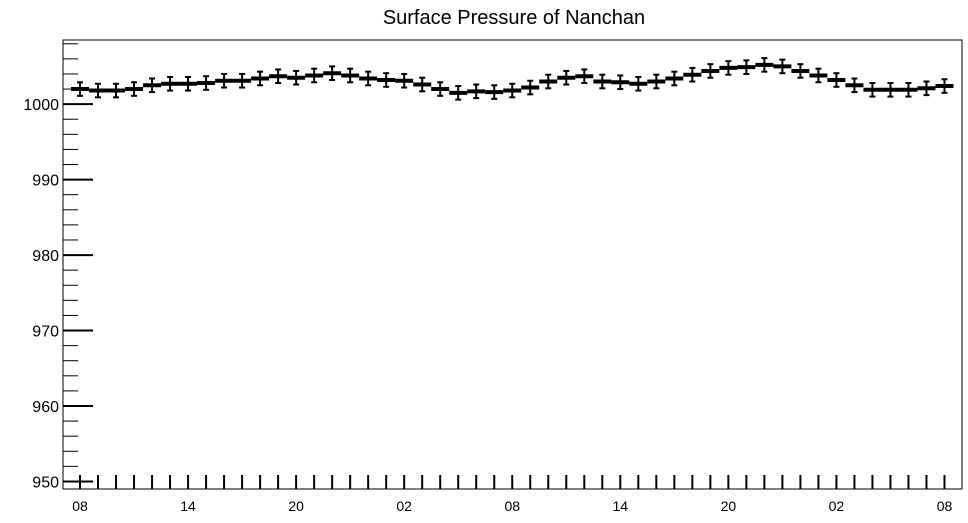 This screenshot has height=523, width=968. I want to click on y-tick-label: 960, so click(45, 407).